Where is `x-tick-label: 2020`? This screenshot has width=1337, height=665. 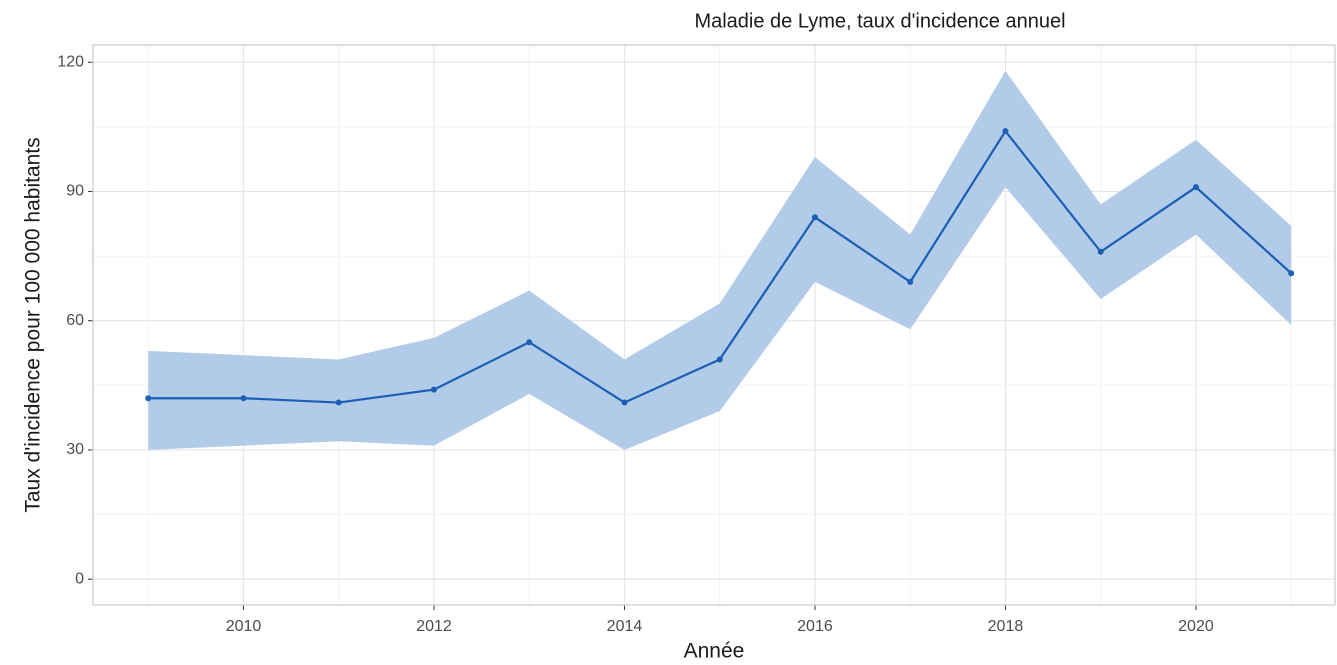 x-tick-label: 2020 is located at coordinates (1196, 626).